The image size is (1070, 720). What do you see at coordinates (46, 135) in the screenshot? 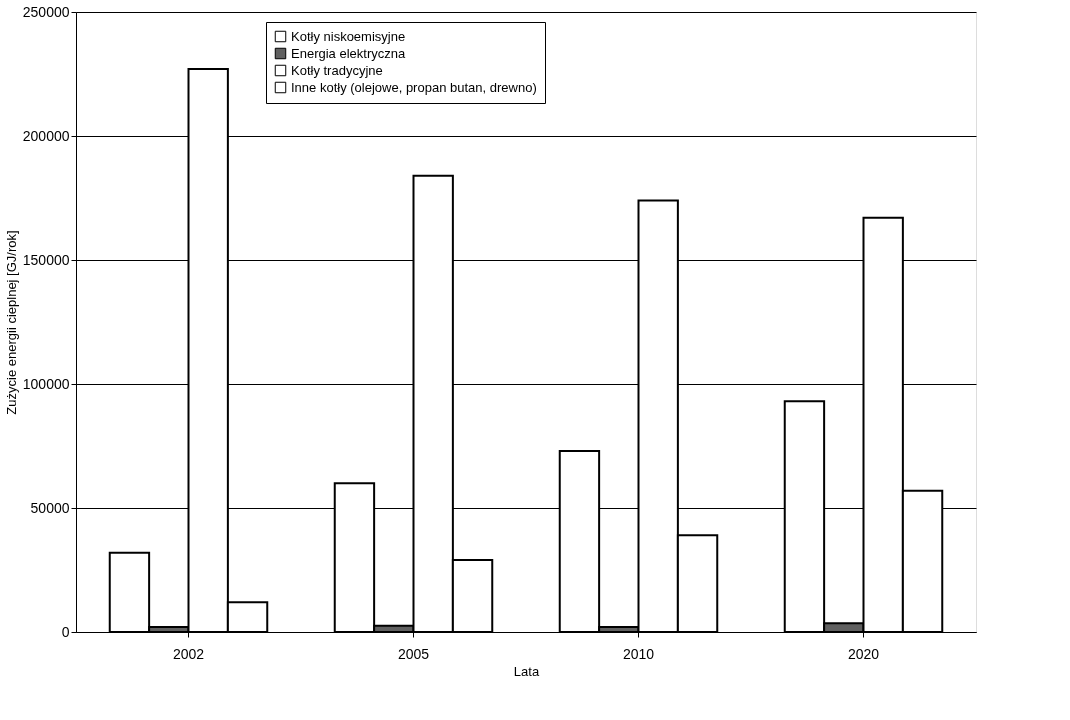
I see `y-tick-label: 200000` at bounding box center [46, 135].